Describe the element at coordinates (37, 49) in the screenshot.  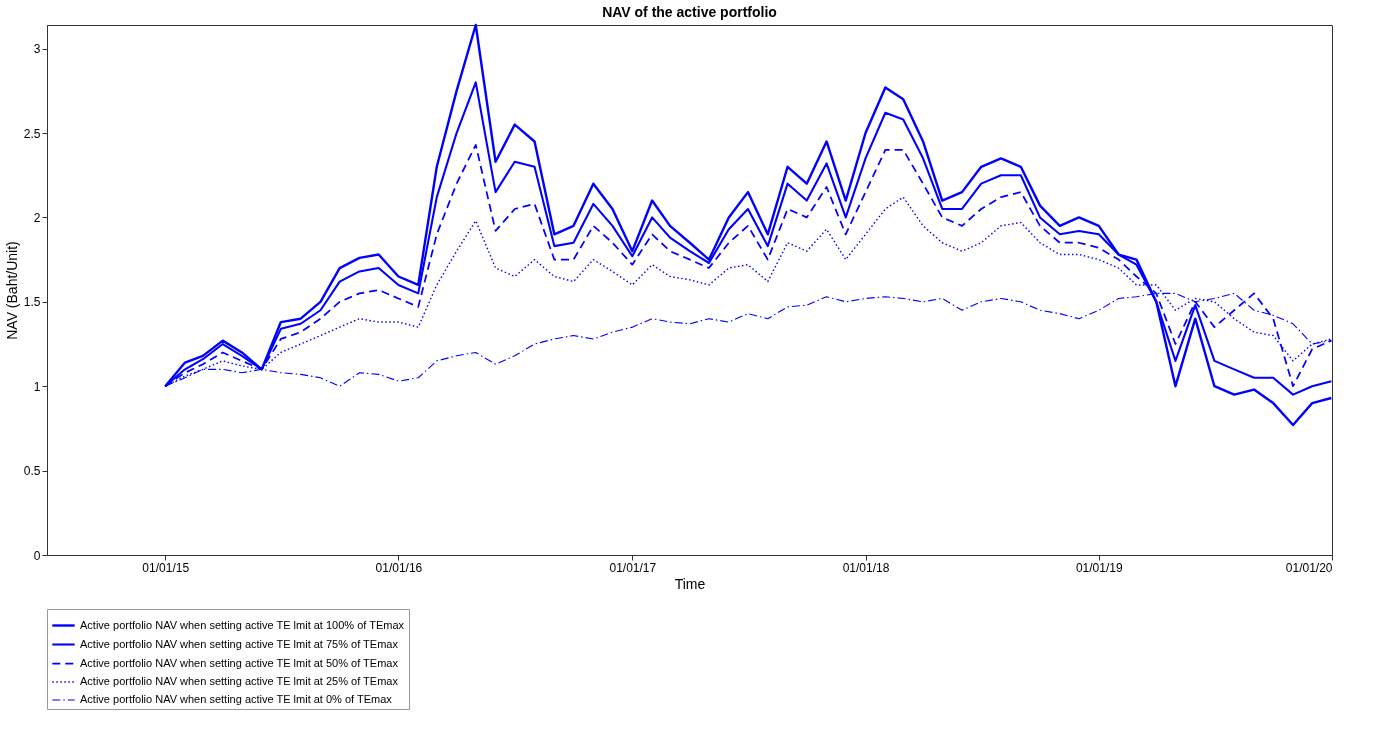
I see `y-tick-label: 3` at that location.